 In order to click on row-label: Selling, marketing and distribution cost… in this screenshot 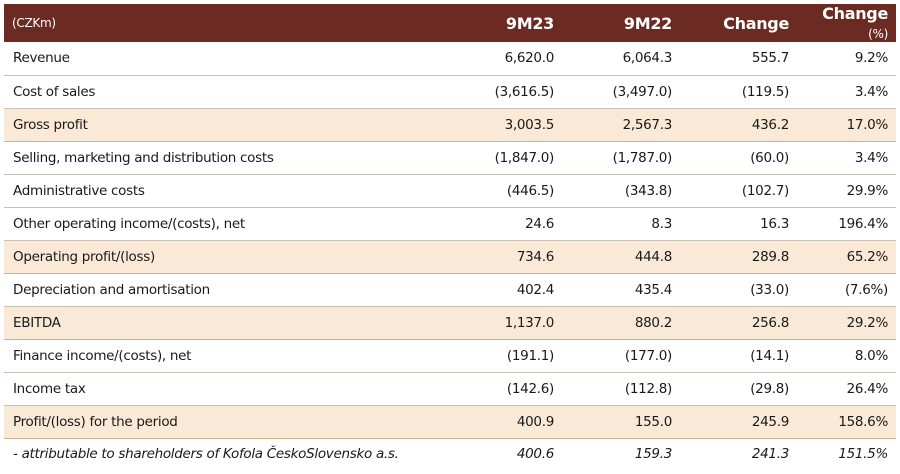, I will do `click(143, 157)`.